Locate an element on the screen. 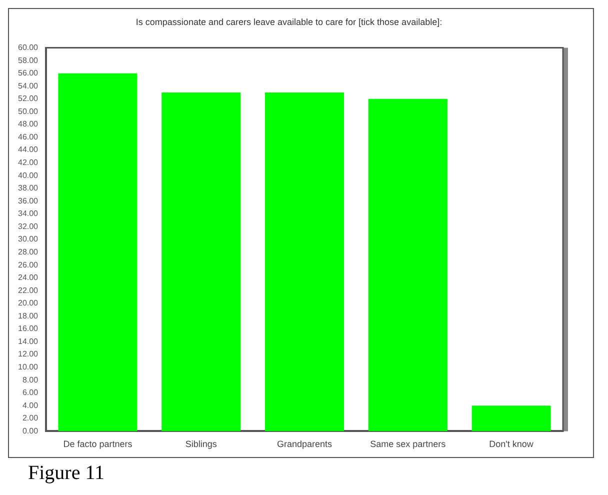 The image size is (608, 495). y-tick-label: 48.00 is located at coordinates (28, 124).